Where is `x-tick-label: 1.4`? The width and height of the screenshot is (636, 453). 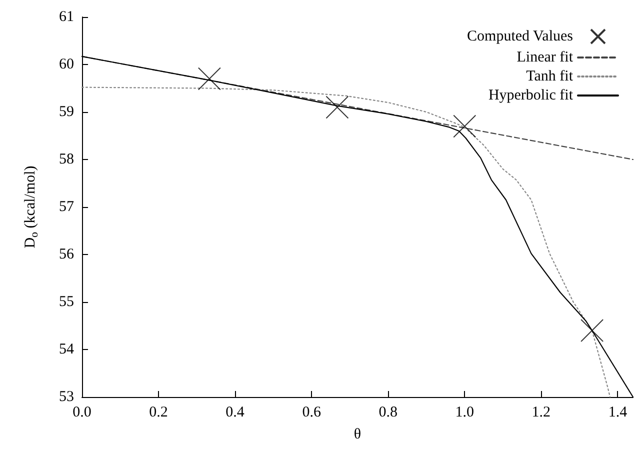 x-tick-label: 1.4 is located at coordinates (618, 412).